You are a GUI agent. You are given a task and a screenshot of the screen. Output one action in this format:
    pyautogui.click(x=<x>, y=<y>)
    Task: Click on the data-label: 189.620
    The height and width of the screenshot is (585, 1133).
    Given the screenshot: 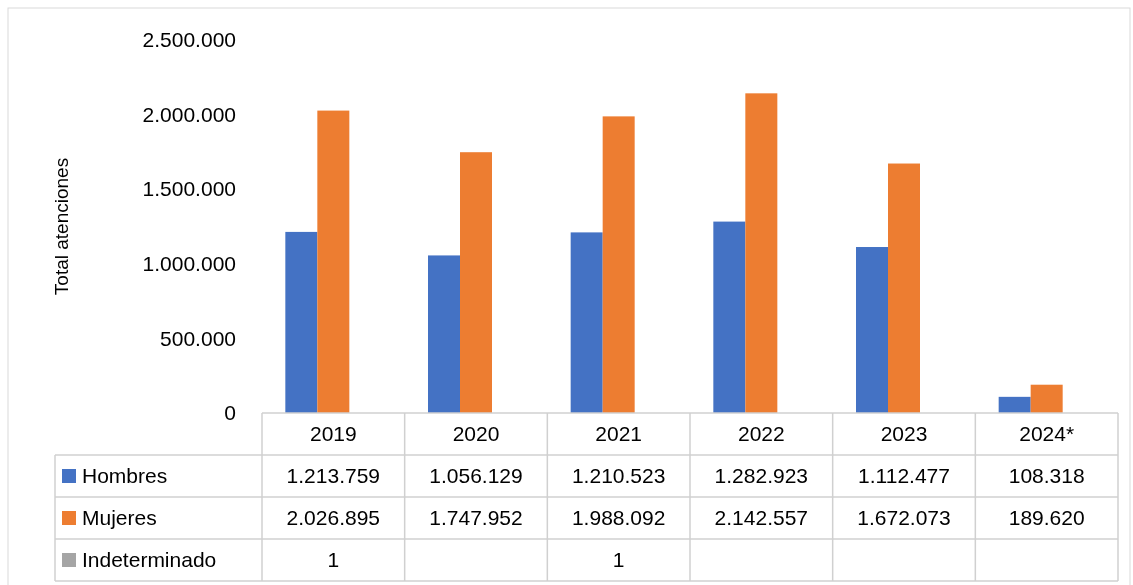 What is the action you would take?
    pyautogui.click(x=1046, y=517)
    